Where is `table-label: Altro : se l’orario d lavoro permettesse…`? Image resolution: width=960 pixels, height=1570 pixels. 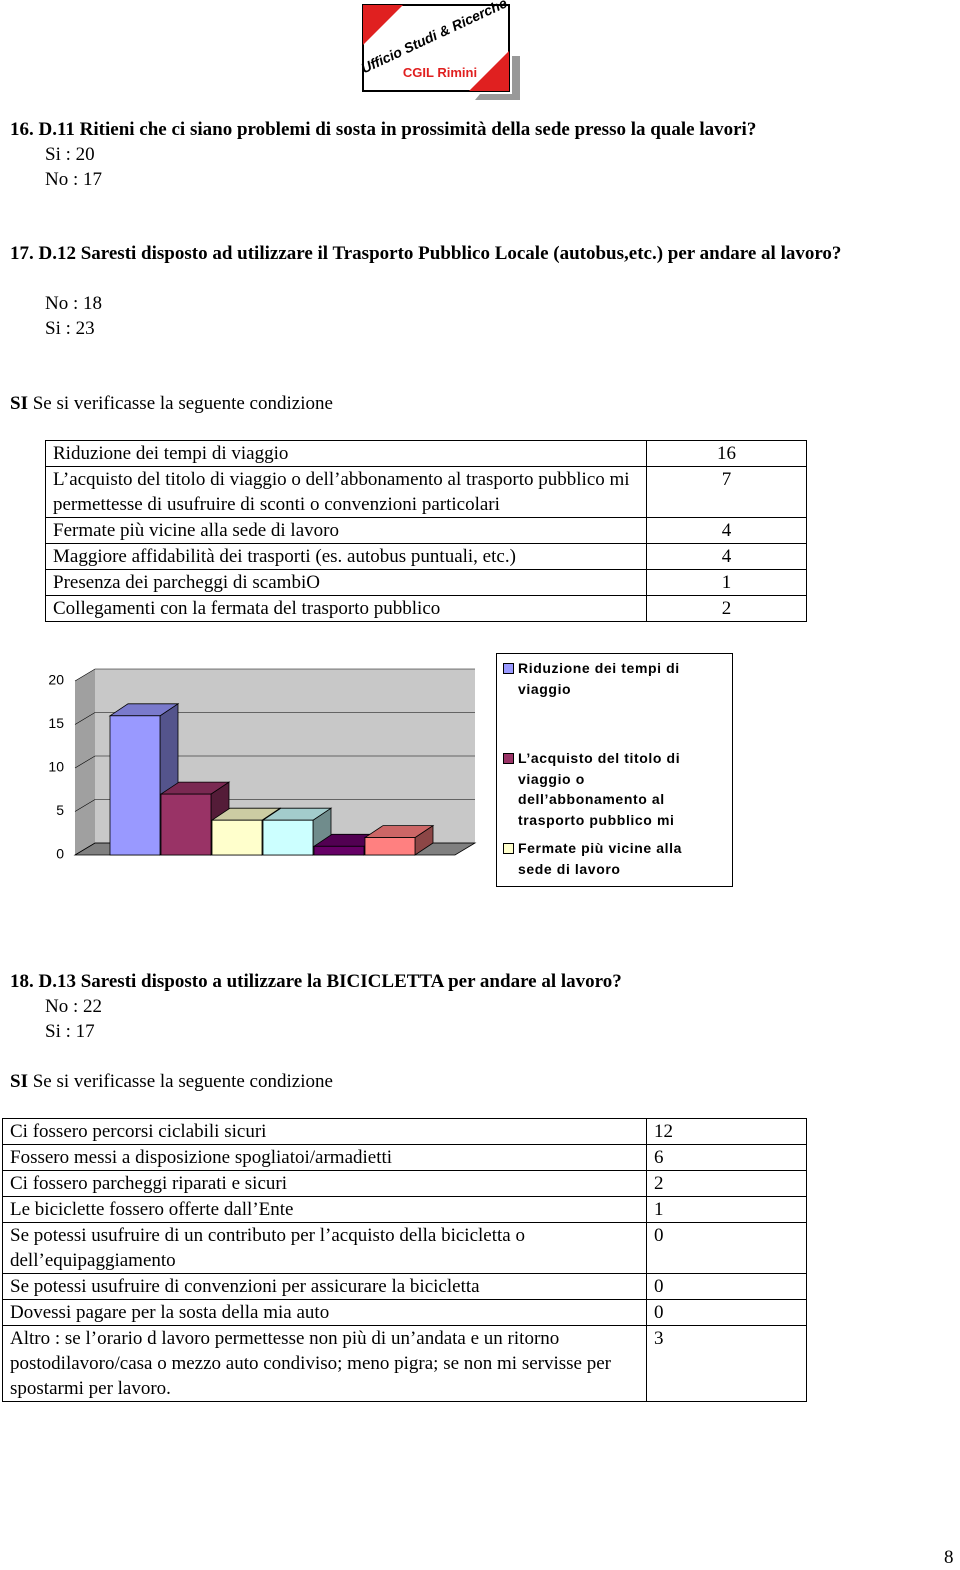 table-label: Altro : se l’orario d lavoro permettesse… is located at coordinates (324, 1363).